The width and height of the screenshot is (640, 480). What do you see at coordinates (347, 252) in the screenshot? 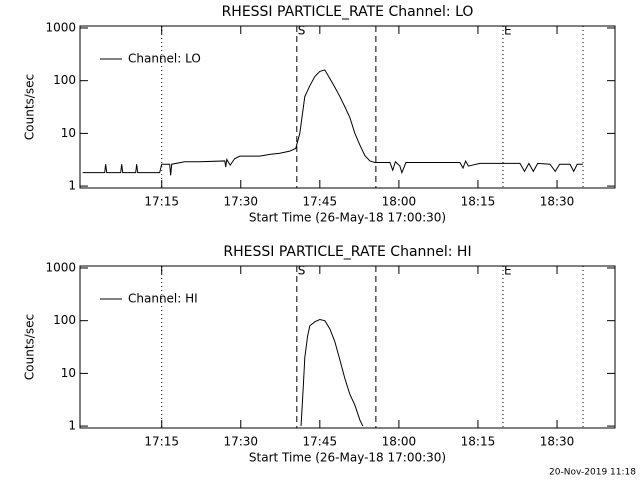
I see `chart-title: RHESSI PARTICLE_RATE Channel: HI` at bounding box center [347, 252].